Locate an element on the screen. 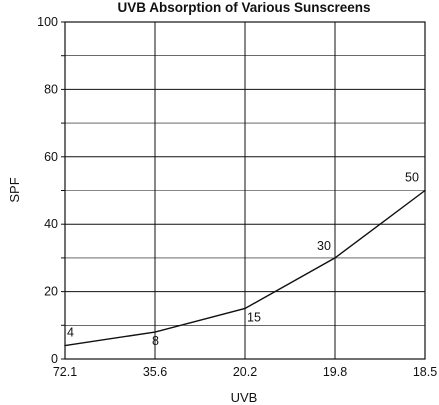  data-label: 50 is located at coordinates (412, 178).